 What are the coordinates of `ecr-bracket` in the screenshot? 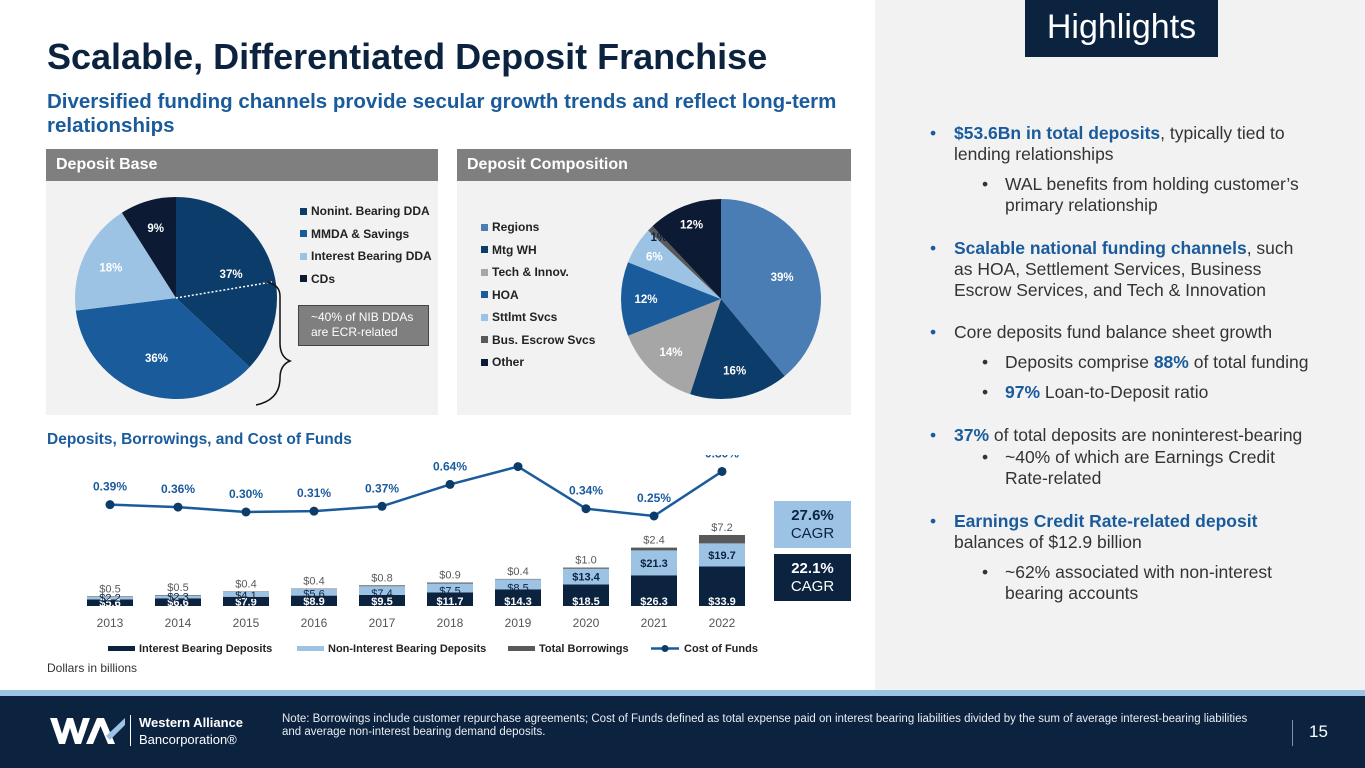 It's located at (274, 343).